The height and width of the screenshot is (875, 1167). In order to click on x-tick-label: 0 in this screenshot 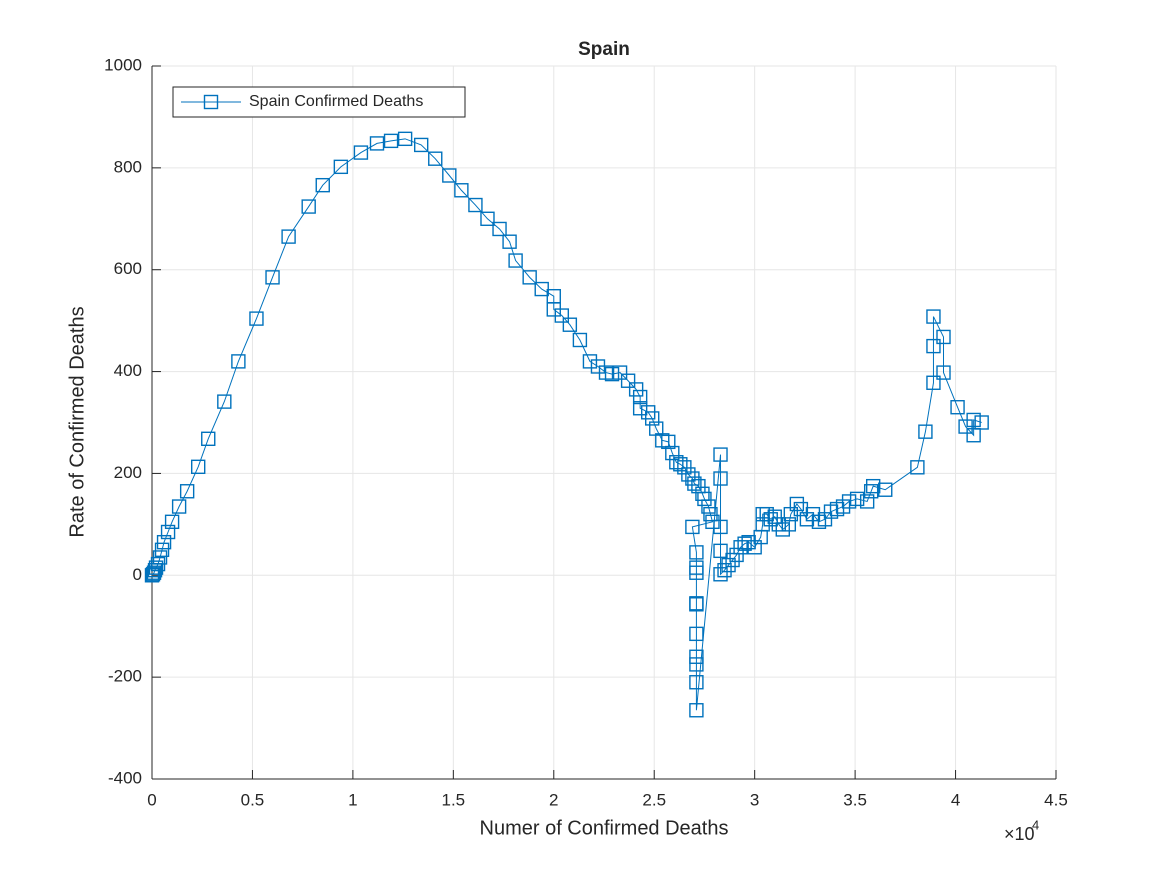, I will do `click(151, 799)`.